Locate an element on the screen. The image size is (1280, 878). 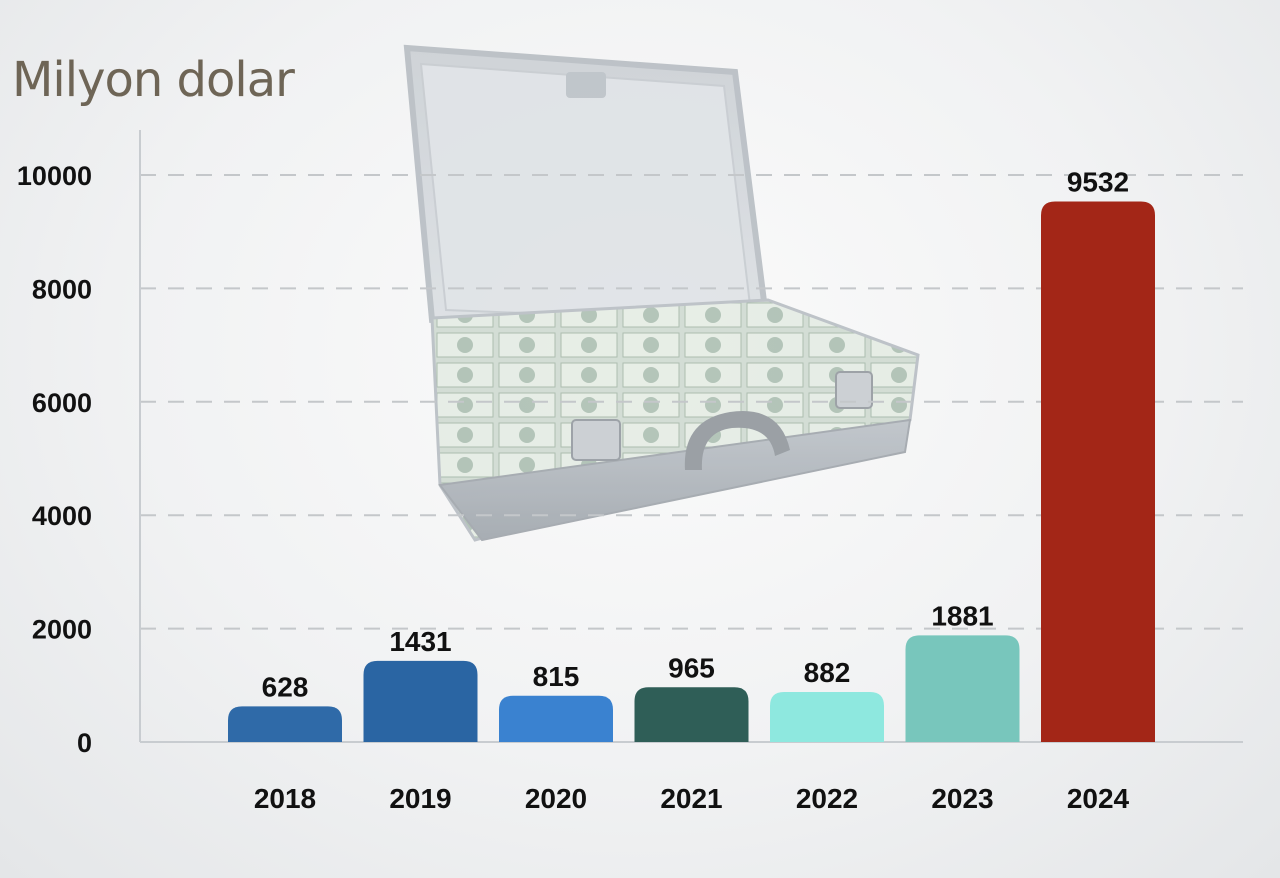
x-tick-label-2022: 2022 is located at coordinates (827, 798).